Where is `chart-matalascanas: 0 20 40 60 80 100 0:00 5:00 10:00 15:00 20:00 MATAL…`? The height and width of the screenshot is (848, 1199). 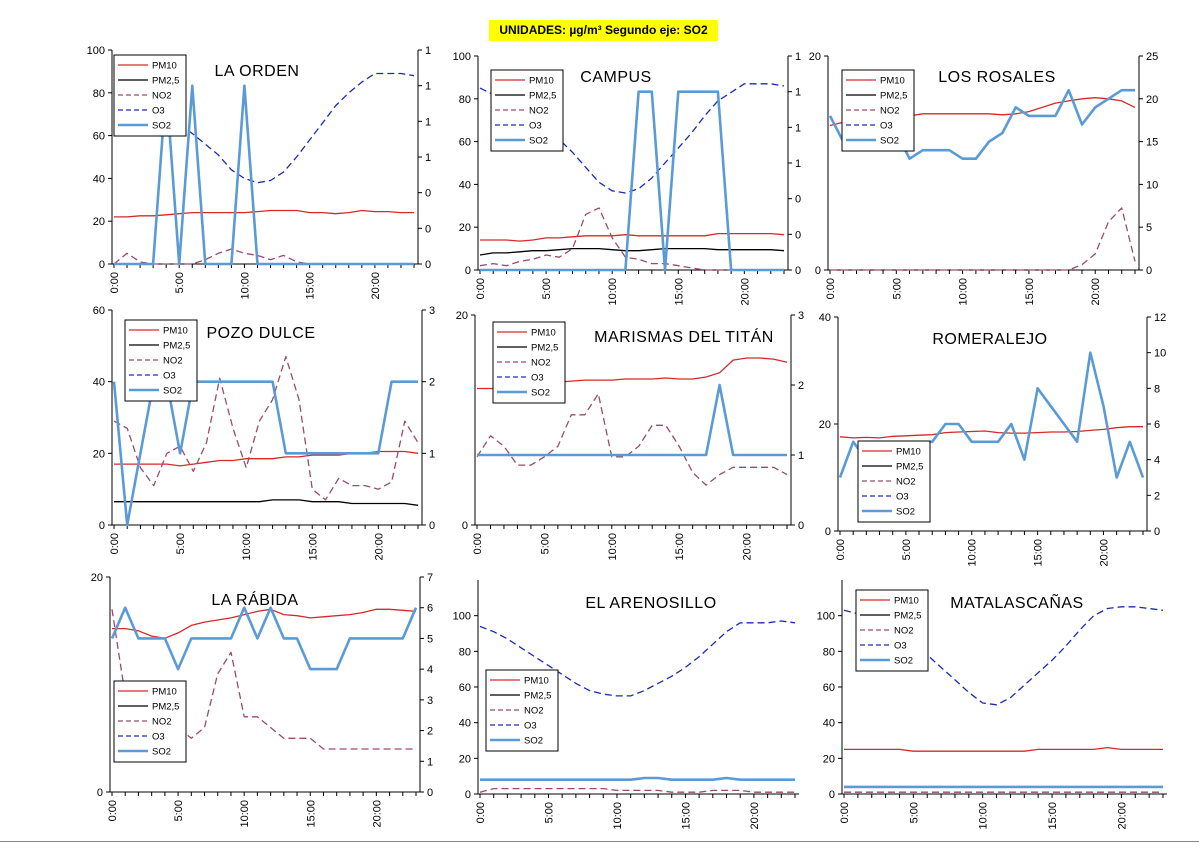
chart-matalascanas: 0 20 40 60 80 100 0:00 5:00 10:00 15:00 20:00 MATAL… is located at coordinates (992, 705).